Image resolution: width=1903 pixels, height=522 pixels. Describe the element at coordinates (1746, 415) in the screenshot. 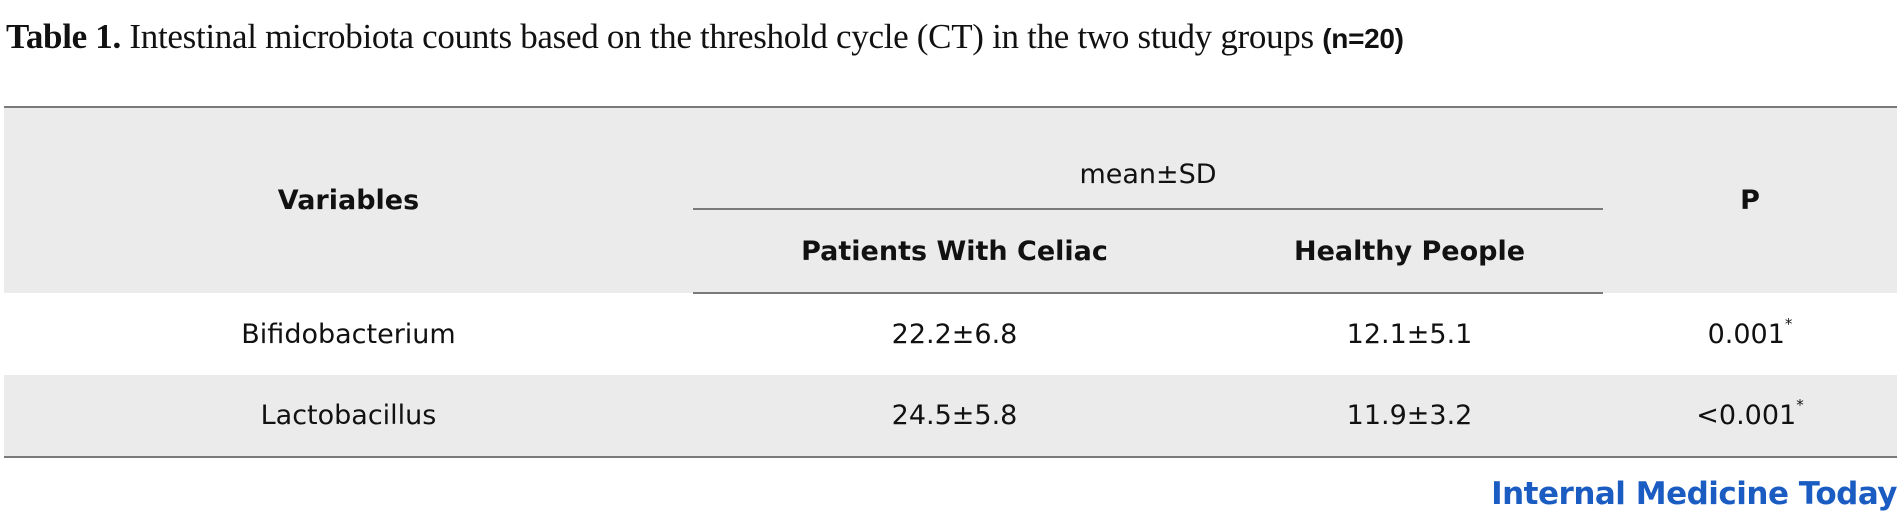

I see `p-value: <0.001` at that location.